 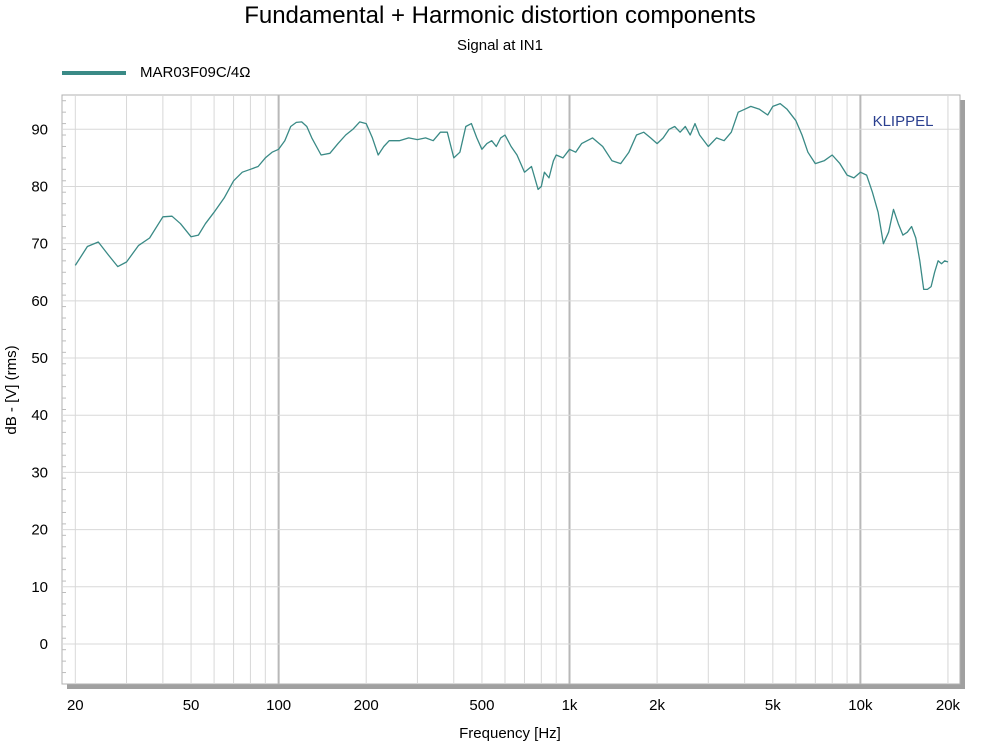 I want to click on chart-subtitle: Signal at IN1, so click(x=500, y=45).